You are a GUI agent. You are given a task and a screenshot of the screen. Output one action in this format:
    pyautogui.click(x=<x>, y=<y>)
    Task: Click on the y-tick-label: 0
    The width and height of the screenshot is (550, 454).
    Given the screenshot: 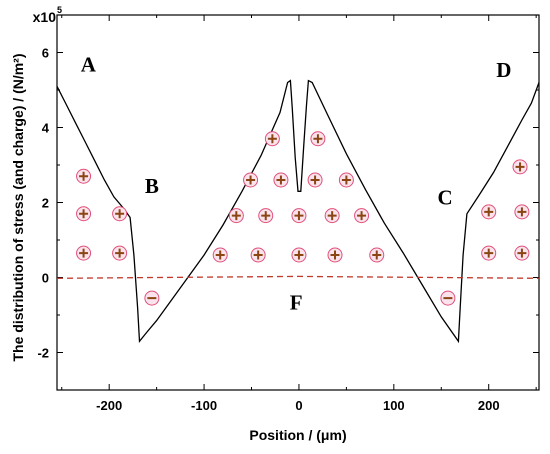 What is the action you would take?
    pyautogui.click(x=45, y=278)
    